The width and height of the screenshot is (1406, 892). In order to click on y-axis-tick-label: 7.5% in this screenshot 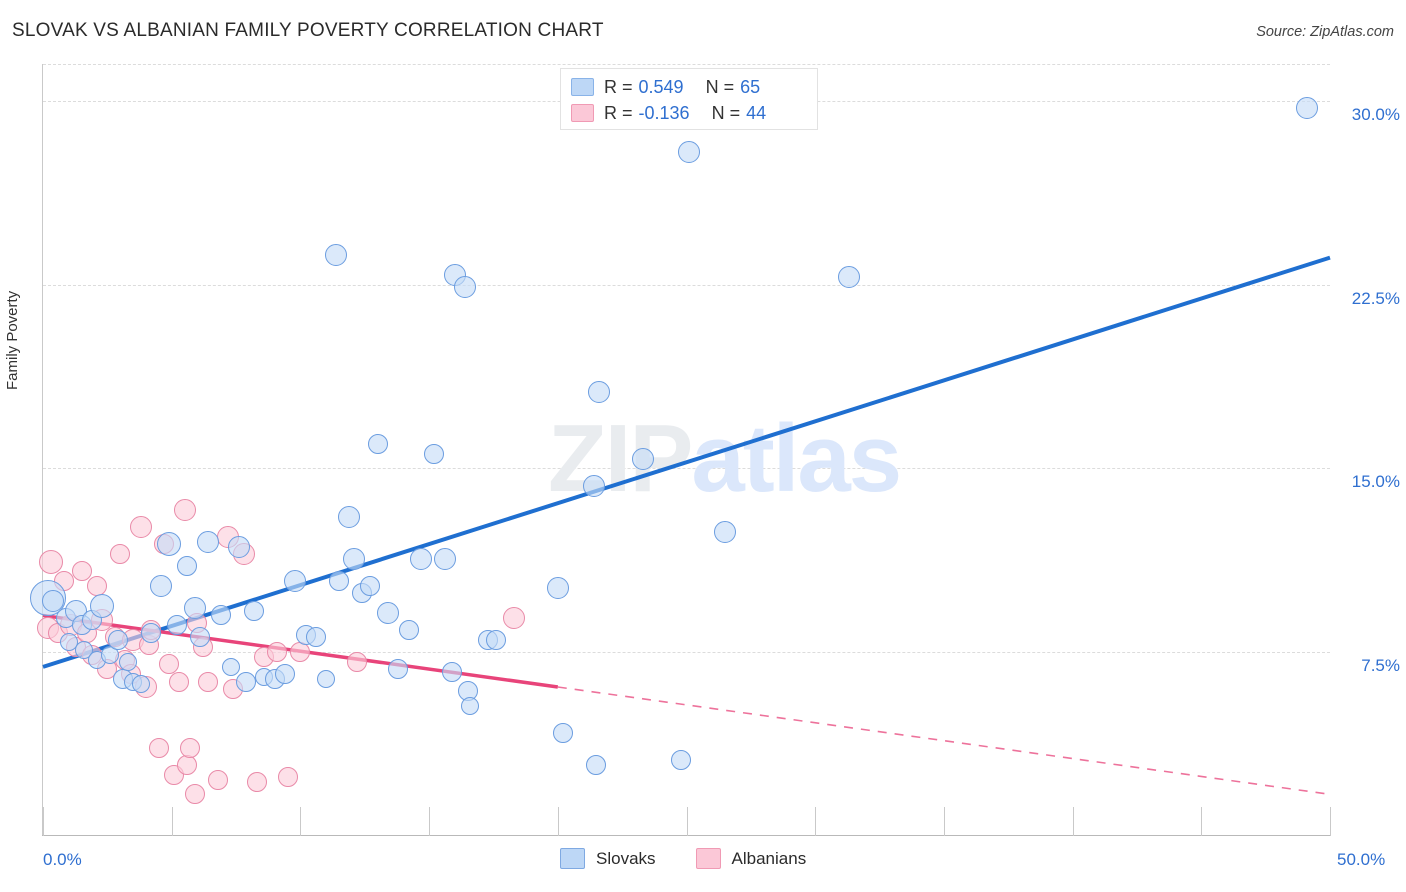, I will do `click(1380, 666)`.